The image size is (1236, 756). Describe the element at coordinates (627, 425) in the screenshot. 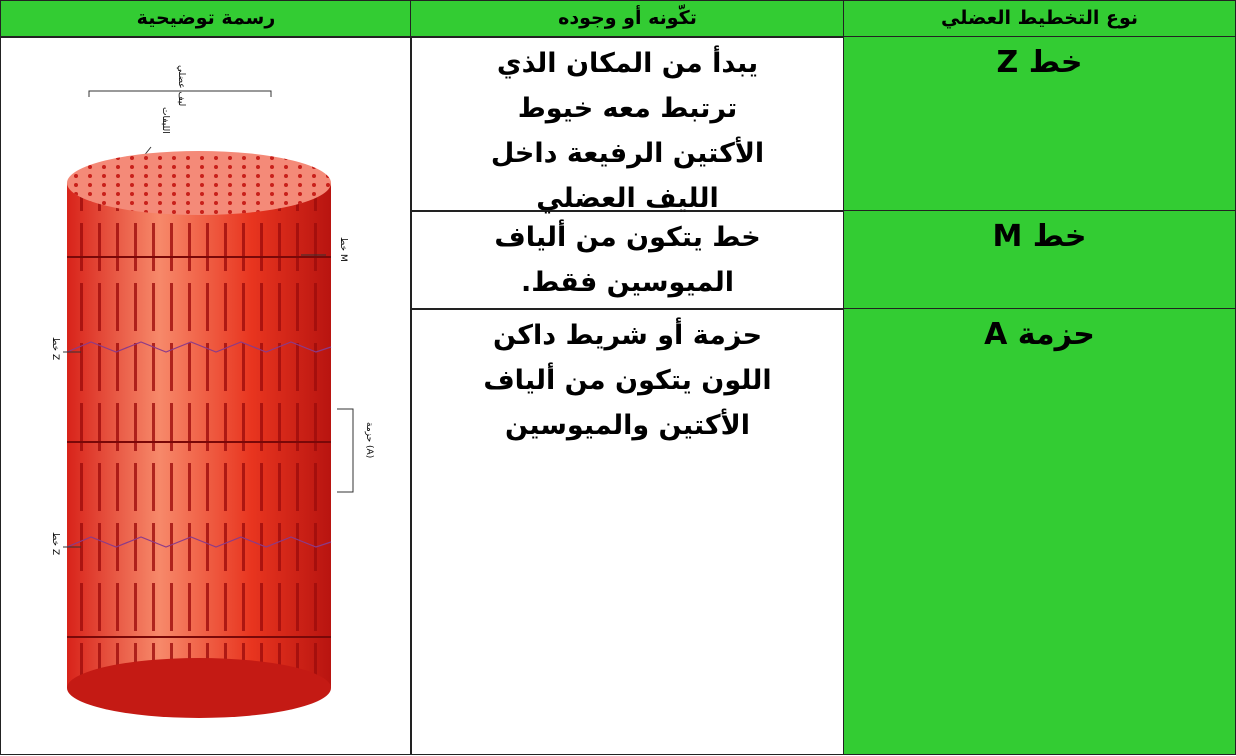

I see `description-line: الأكتين والميوسين` at that location.